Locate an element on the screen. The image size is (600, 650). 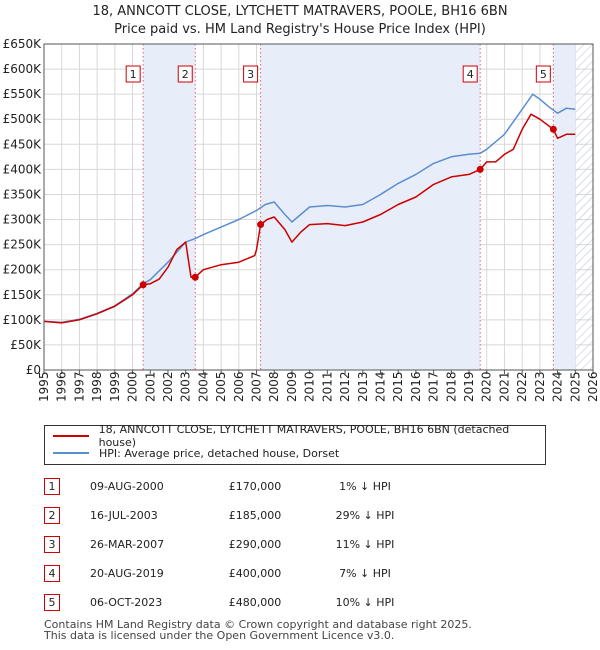
y-tick-label: £300K is located at coordinates (23, 220).